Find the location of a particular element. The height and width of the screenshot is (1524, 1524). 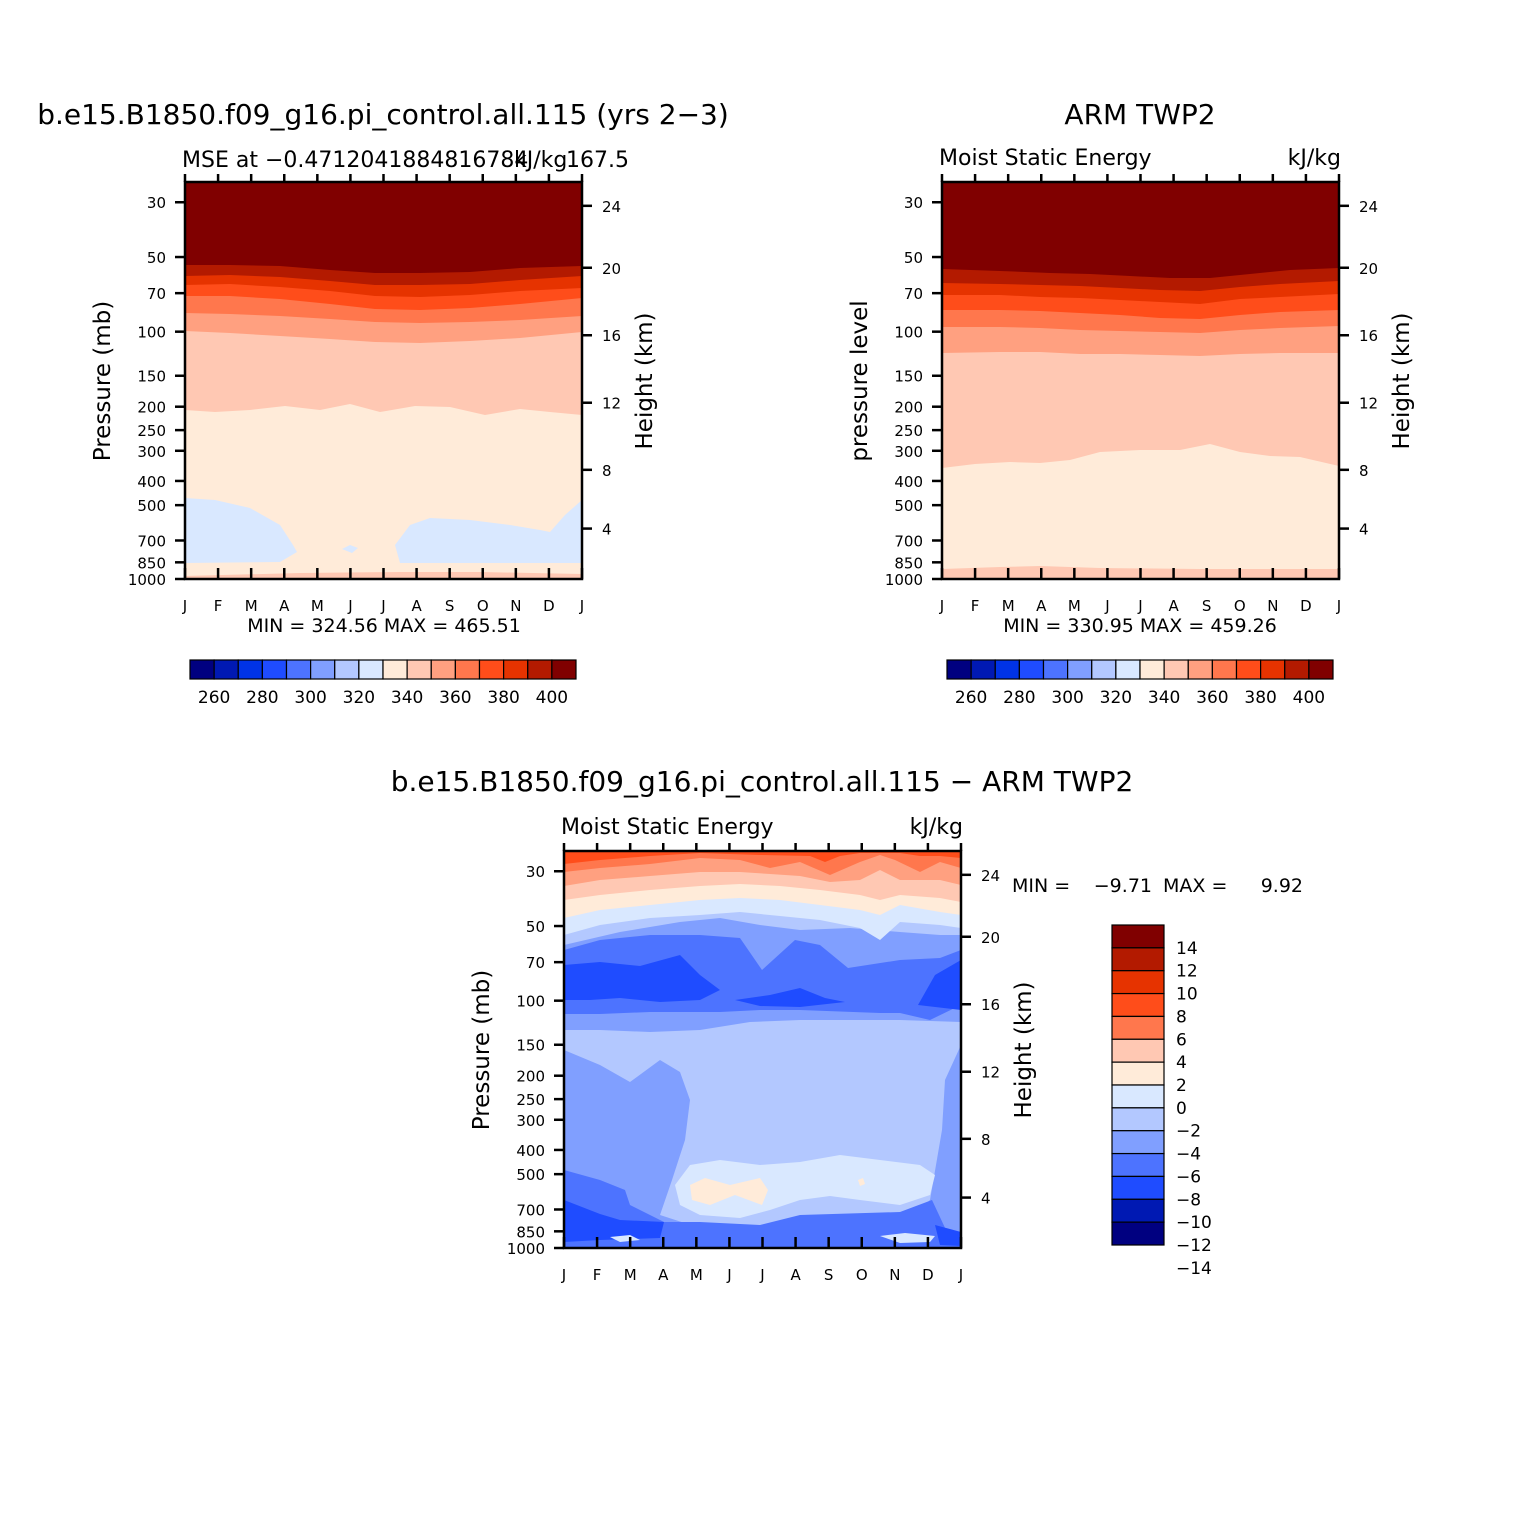

colorbar-label: 380 is located at coordinates (1260, 698).